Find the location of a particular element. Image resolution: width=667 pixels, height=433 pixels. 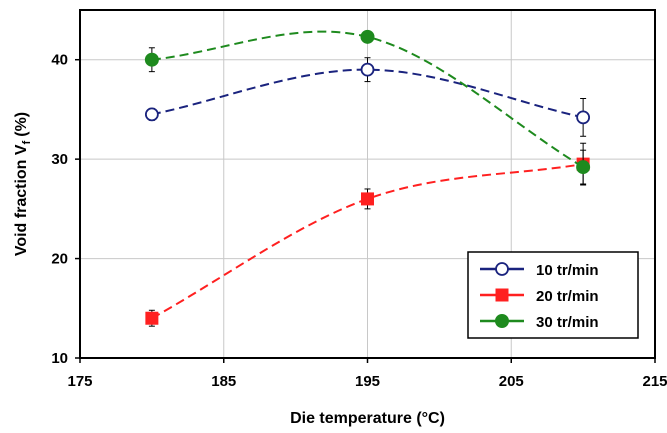

y-axis-title-main: Void fraction V is located at coordinates (21, 200).